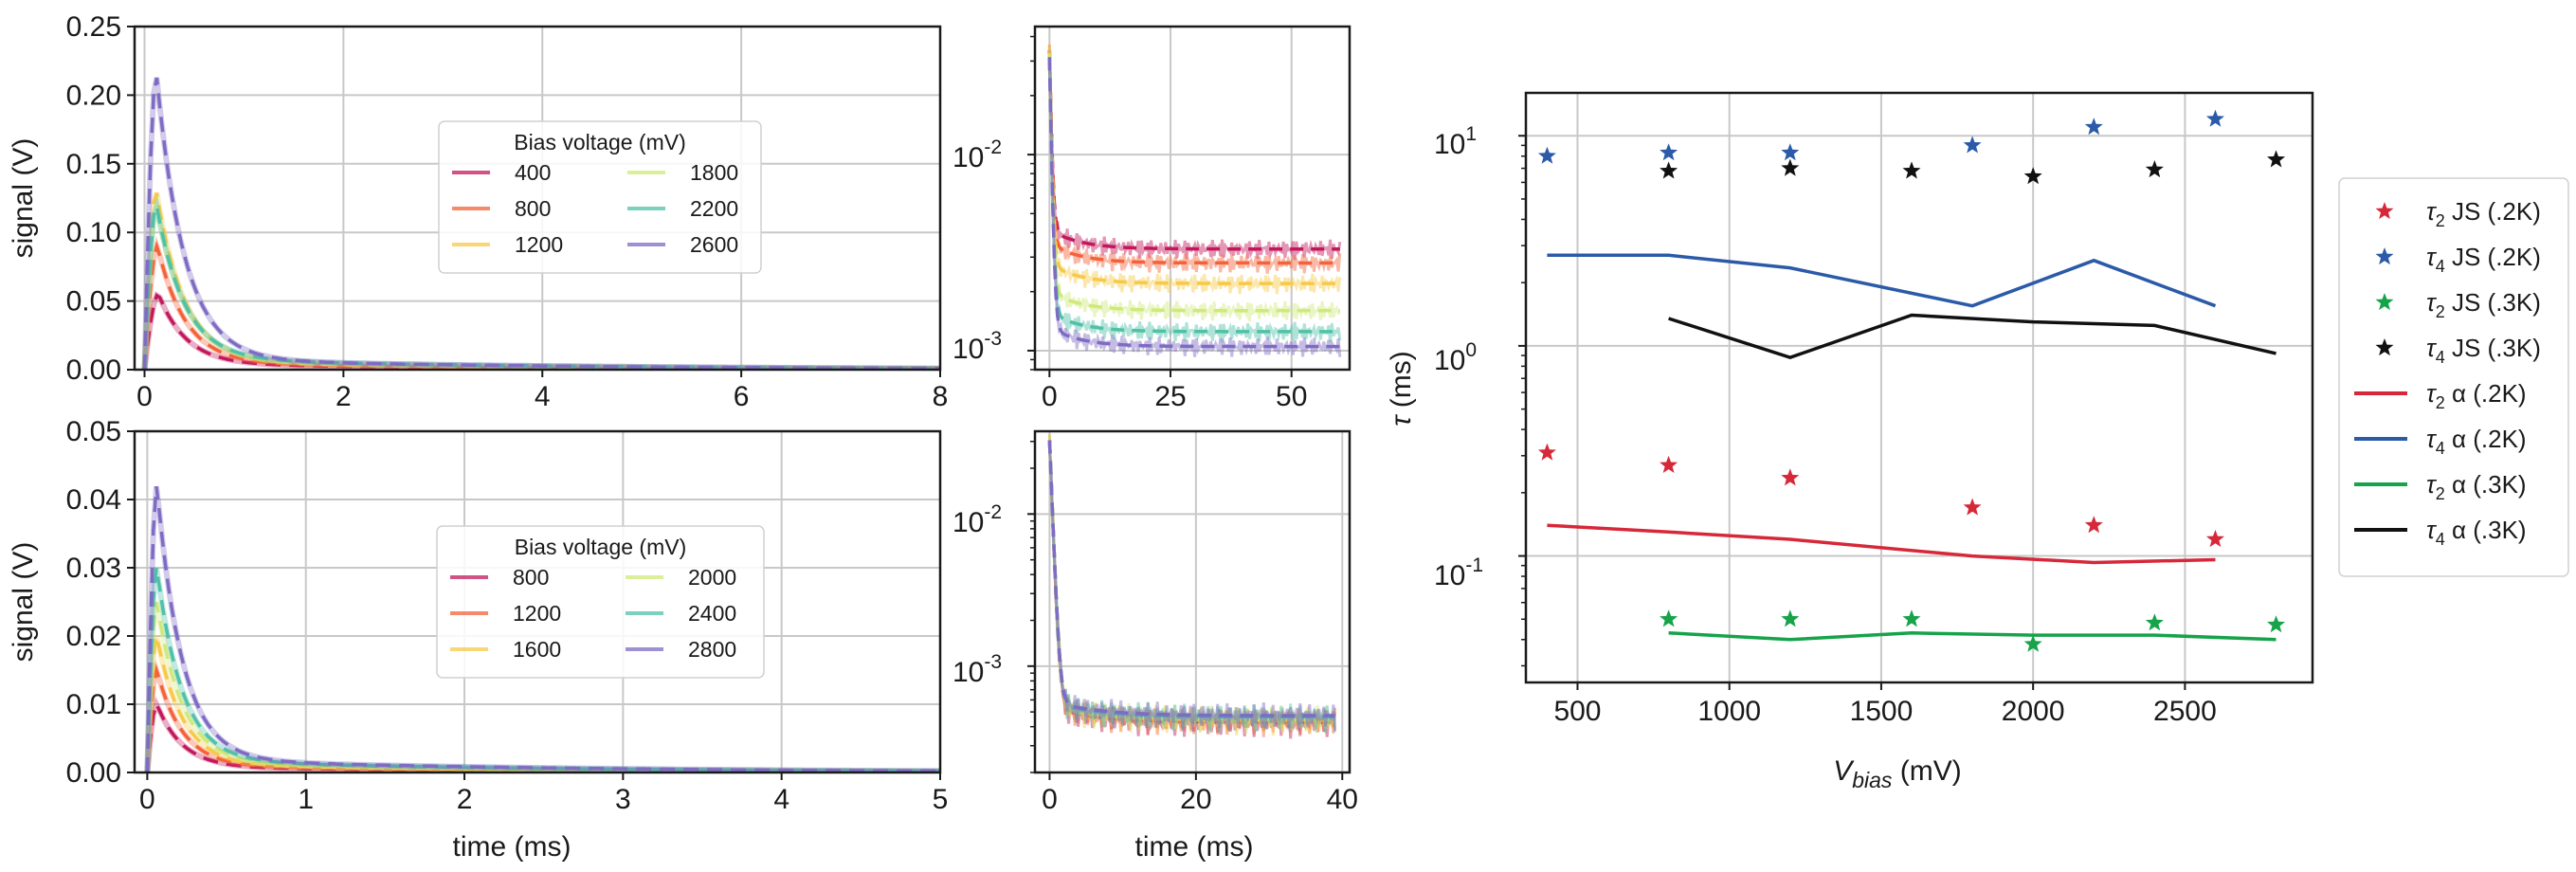  Describe the element at coordinates (1455, 141) in the screenshot. I see `ytick-label: 10¹` at that location.